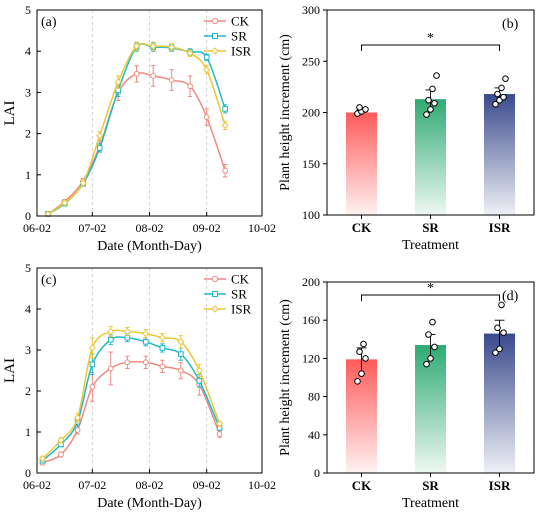 This screenshot has width=550, height=515. Describe the element at coordinates (149, 246) in the screenshot. I see `x-axis-title: Date (Month-Day)` at that location.